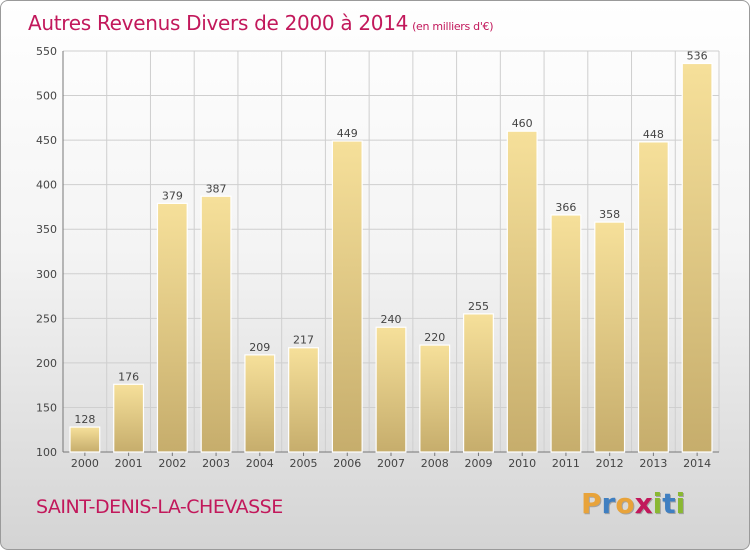 Image resolution: width=750 pixels, height=550 pixels. What do you see at coordinates (610, 337) in the screenshot?
I see `bar-2012` at bounding box center [610, 337].